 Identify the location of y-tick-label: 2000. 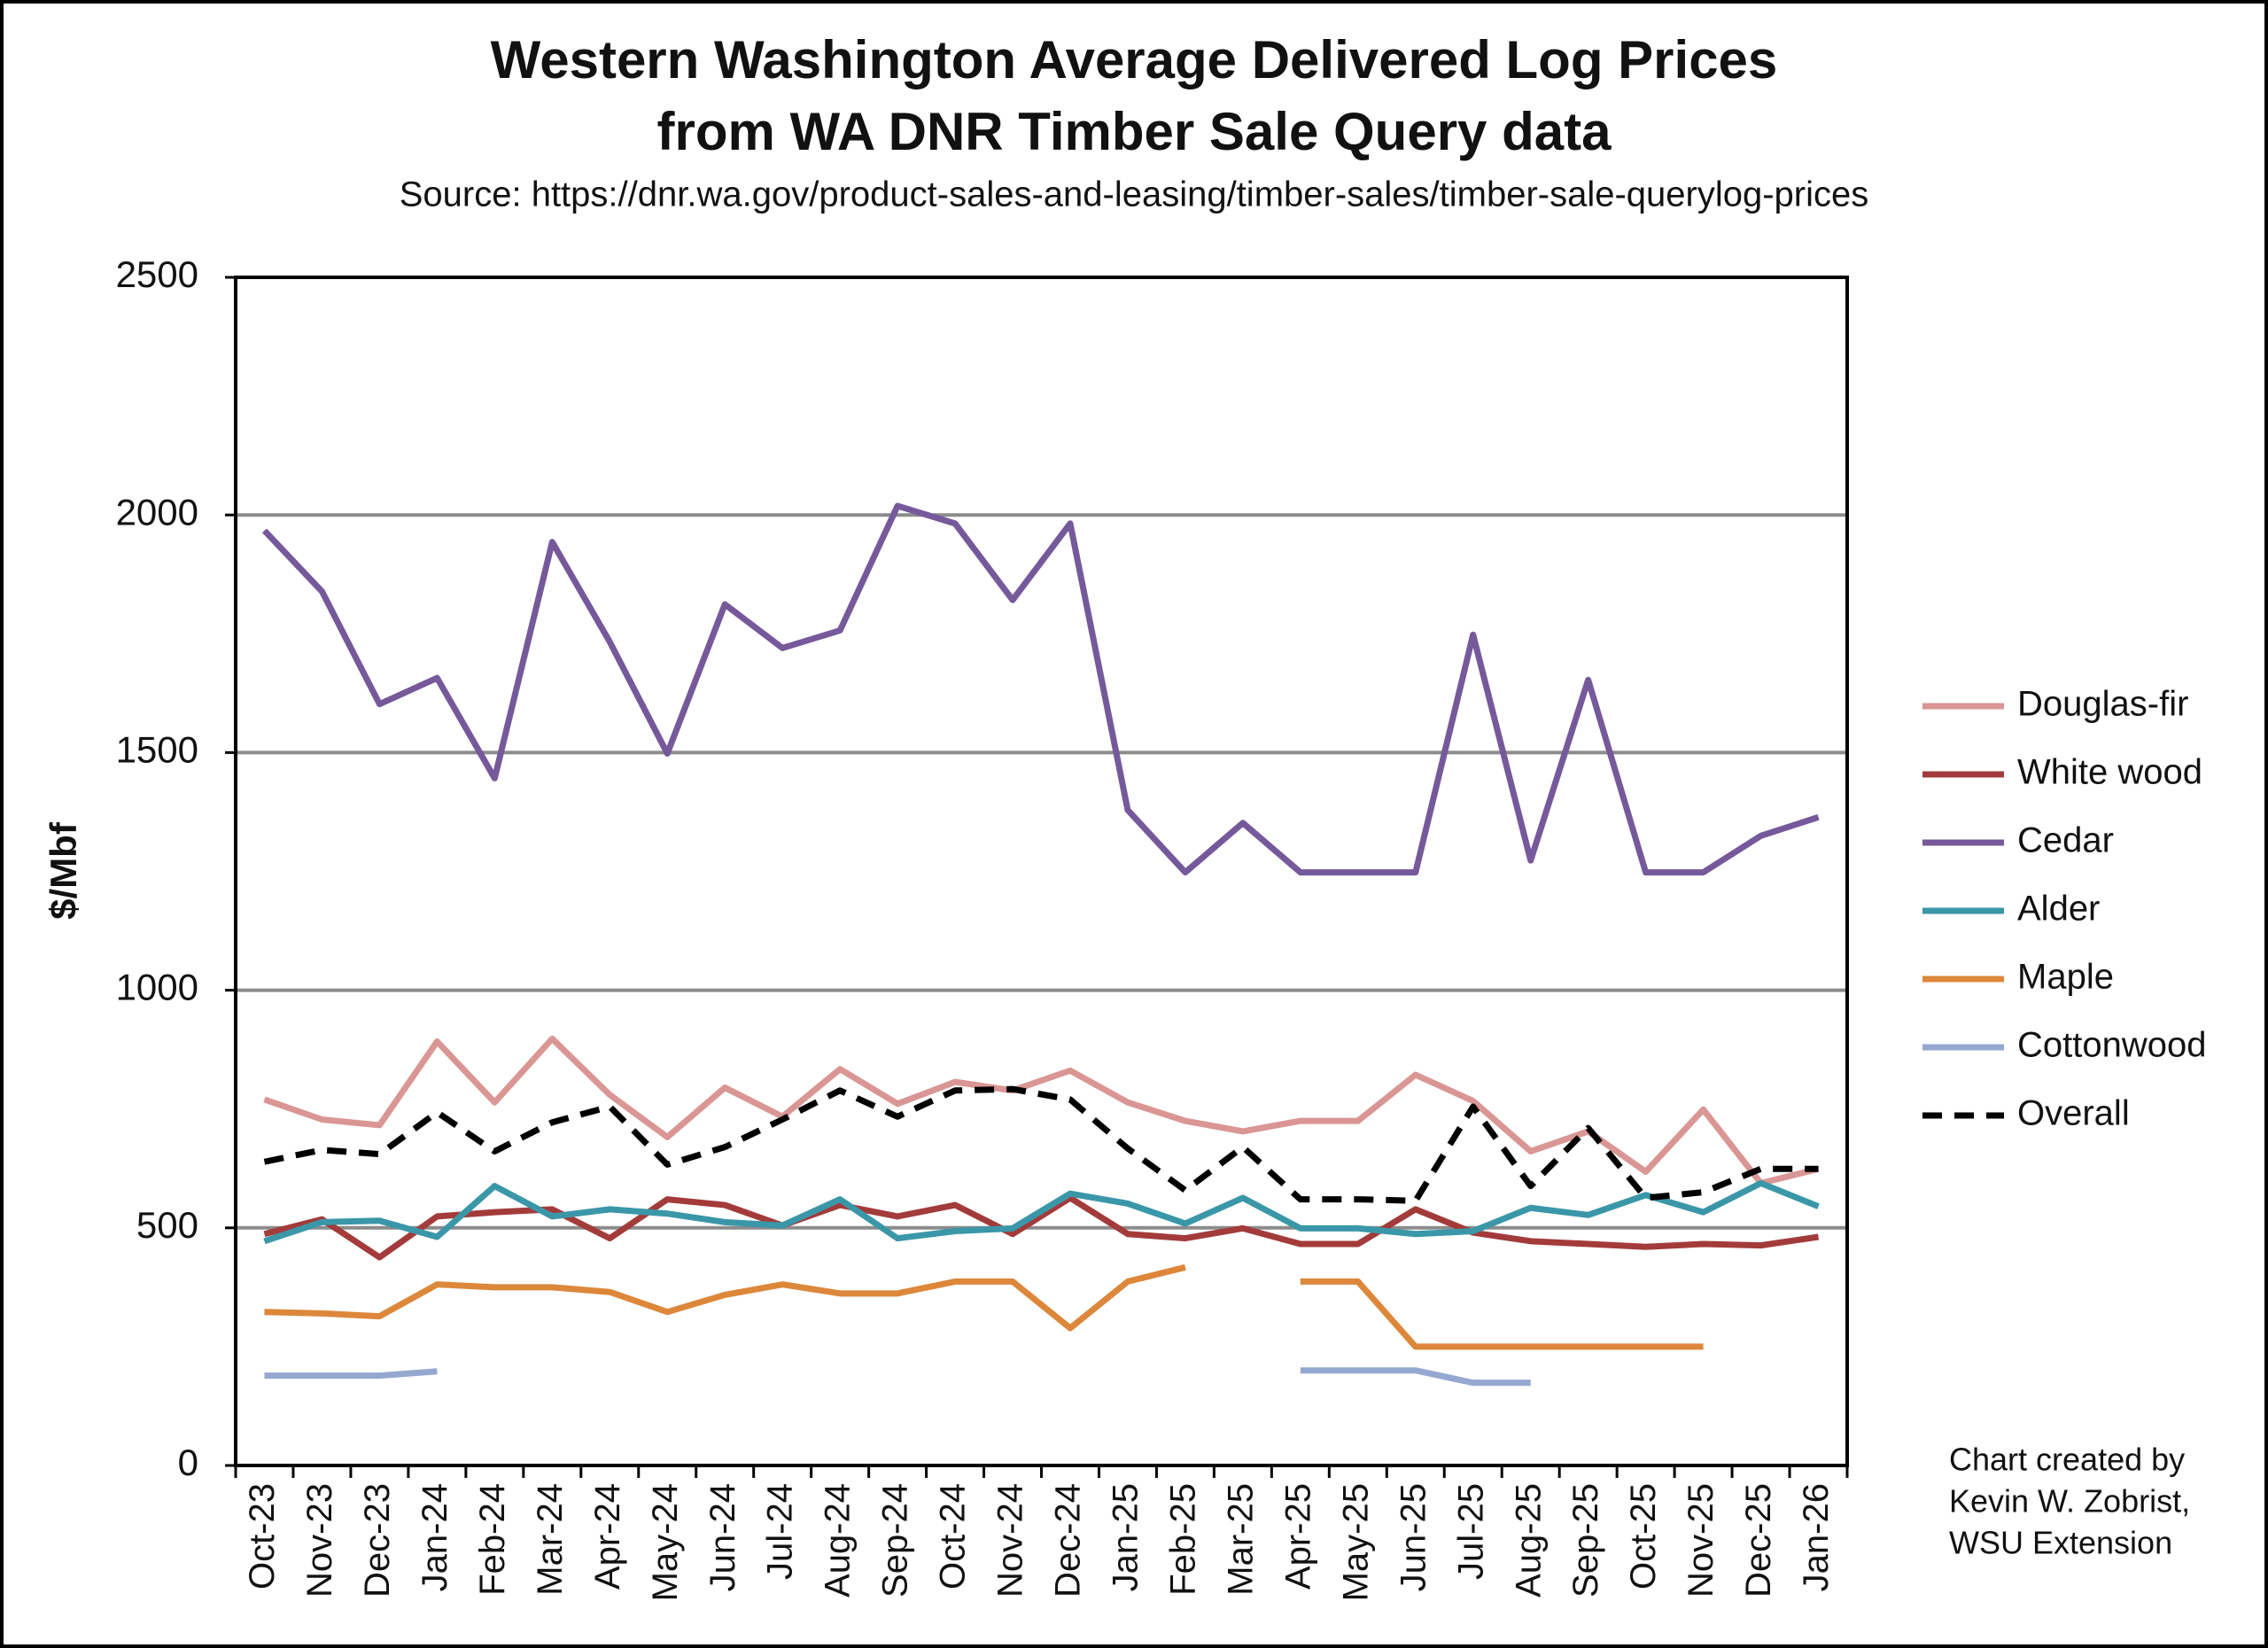
(157, 511).